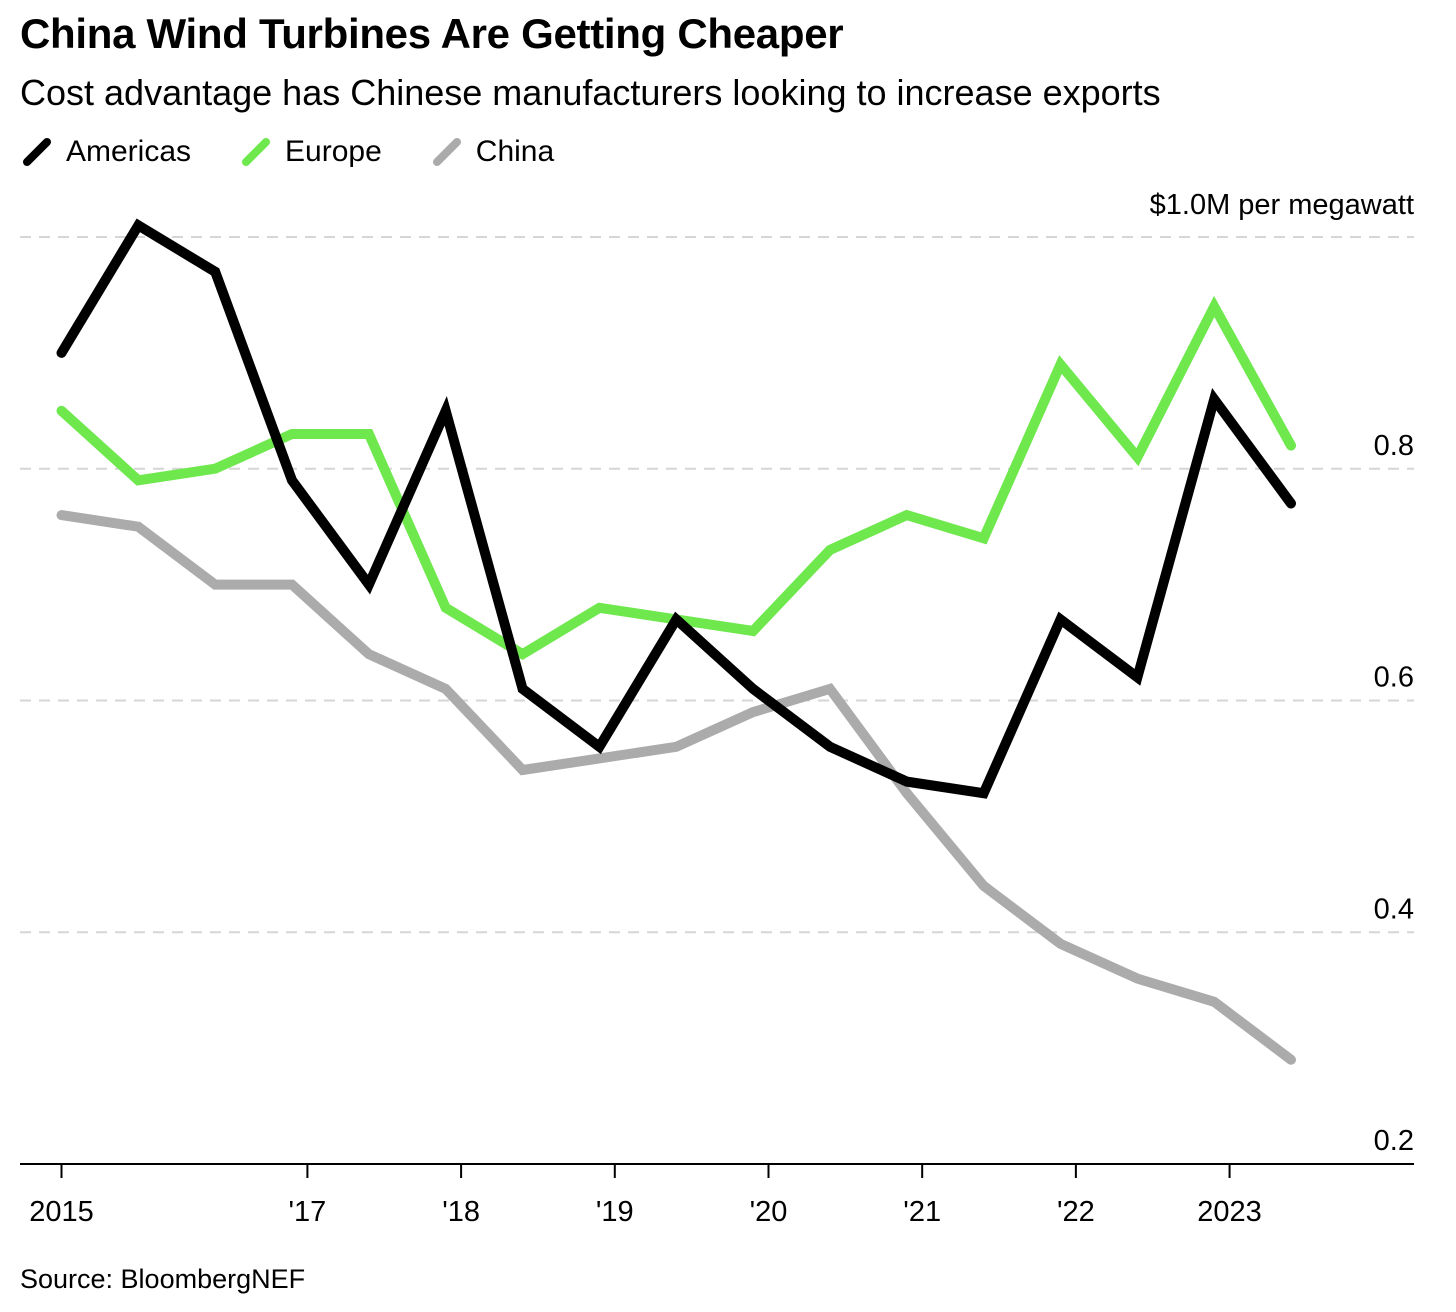 The width and height of the screenshot is (1456, 1312). I want to click on y-tick-label: 0.2, so click(1394, 1141).